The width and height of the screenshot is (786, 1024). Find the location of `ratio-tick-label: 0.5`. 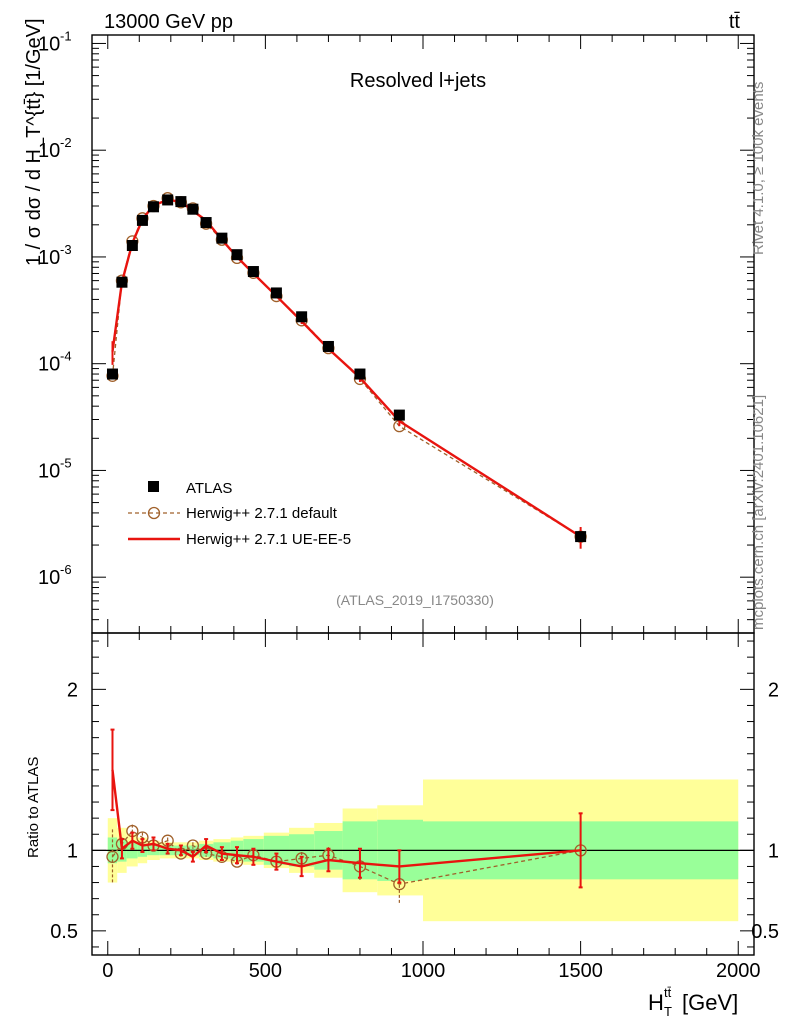

ratio-tick-label: 0.5 is located at coordinates (64, 932).